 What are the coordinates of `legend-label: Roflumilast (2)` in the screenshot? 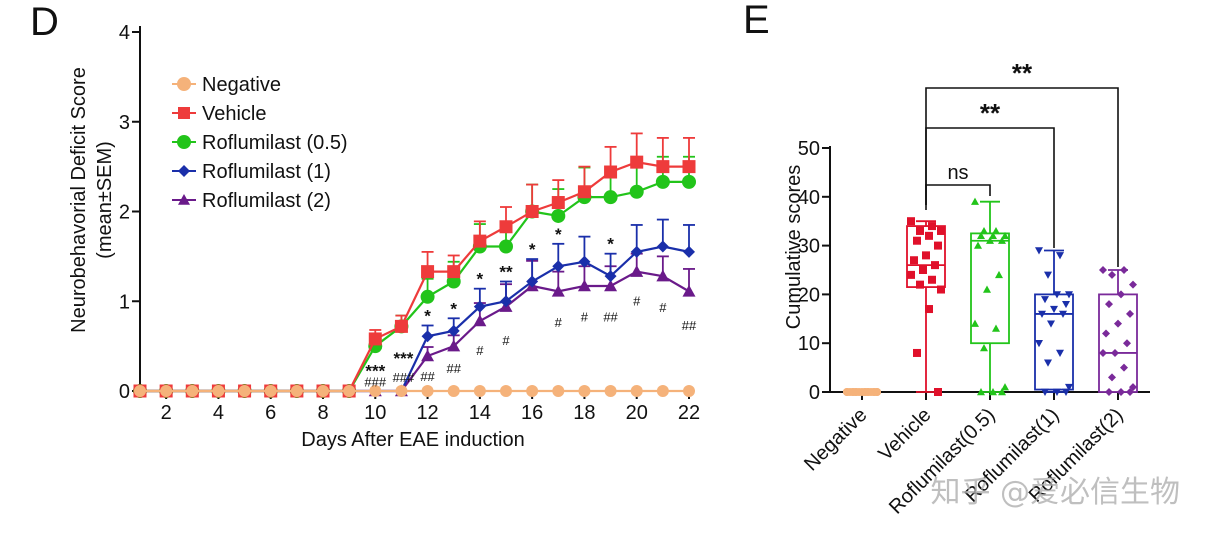 It's located at (266, 201).